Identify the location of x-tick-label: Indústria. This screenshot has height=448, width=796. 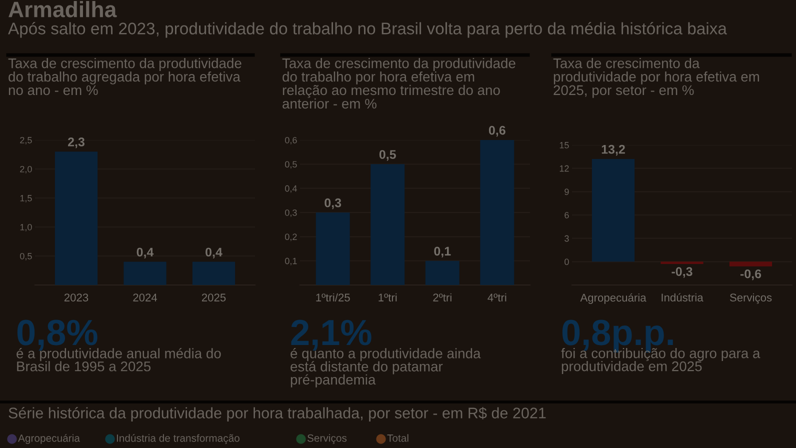
(683, 297).